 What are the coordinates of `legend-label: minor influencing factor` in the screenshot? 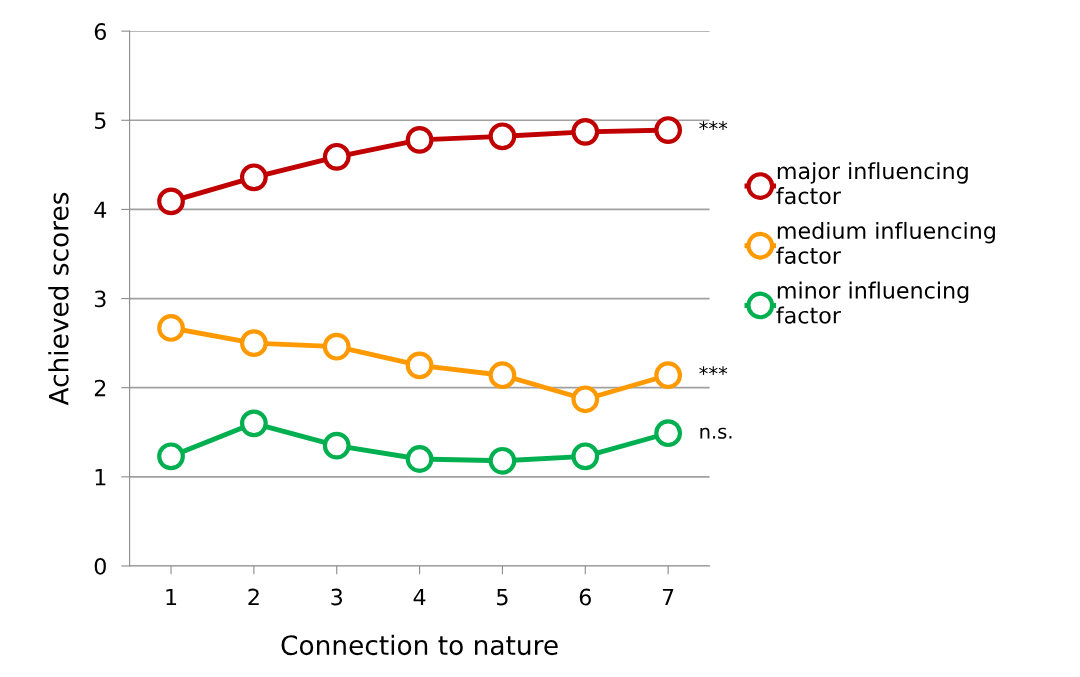 It's located at (872, 302).